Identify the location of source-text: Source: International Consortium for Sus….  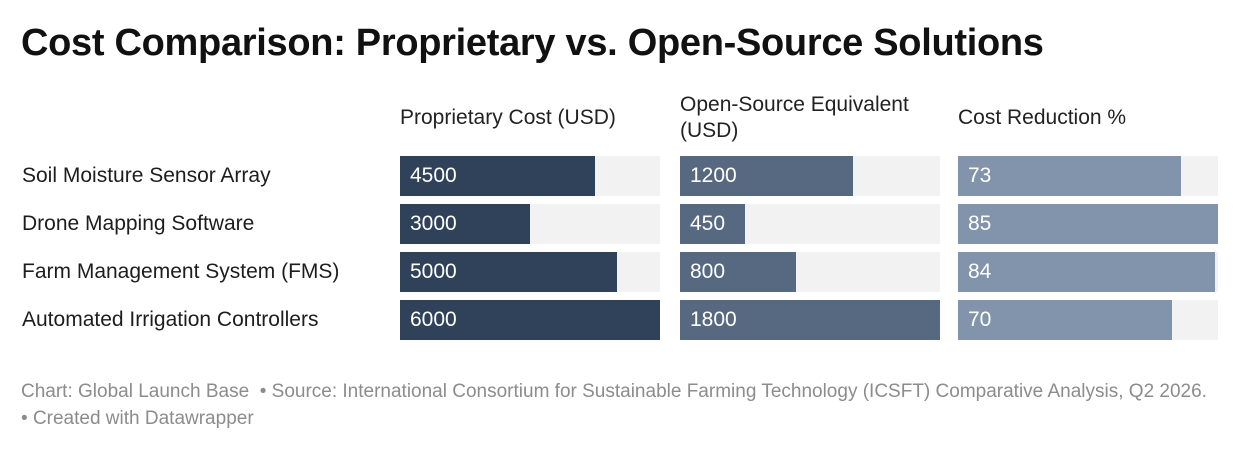
(739, 391).